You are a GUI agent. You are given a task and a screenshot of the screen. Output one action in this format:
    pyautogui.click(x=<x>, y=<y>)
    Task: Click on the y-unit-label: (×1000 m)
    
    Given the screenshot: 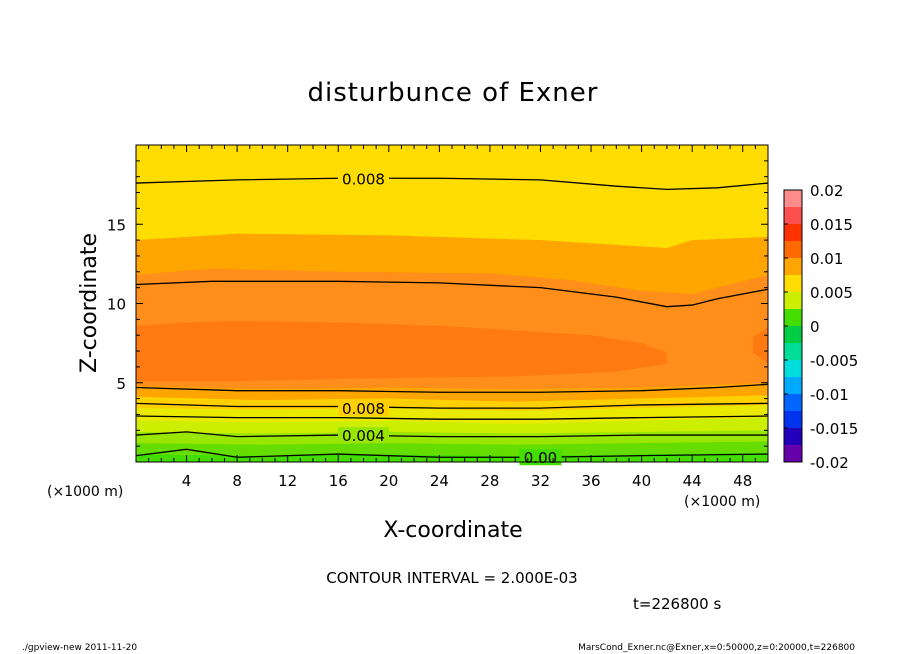 What is the action you would take?
    pyautogui.click(x=85, y=492)
    